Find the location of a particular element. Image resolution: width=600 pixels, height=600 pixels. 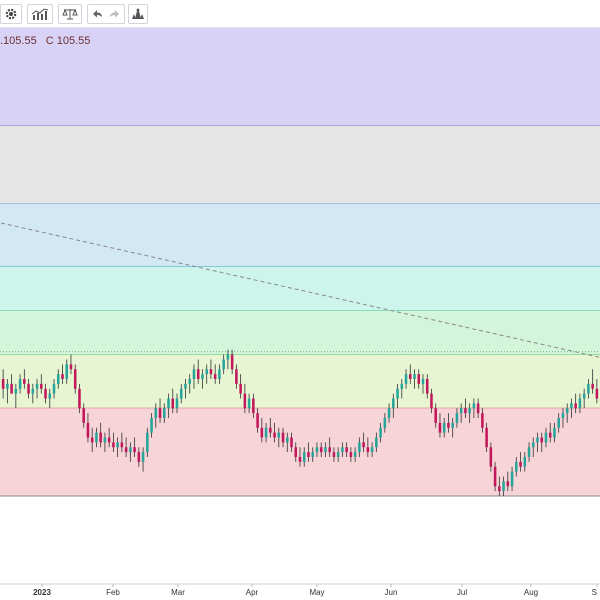

indicators-button is located at coordinates (40, 14).